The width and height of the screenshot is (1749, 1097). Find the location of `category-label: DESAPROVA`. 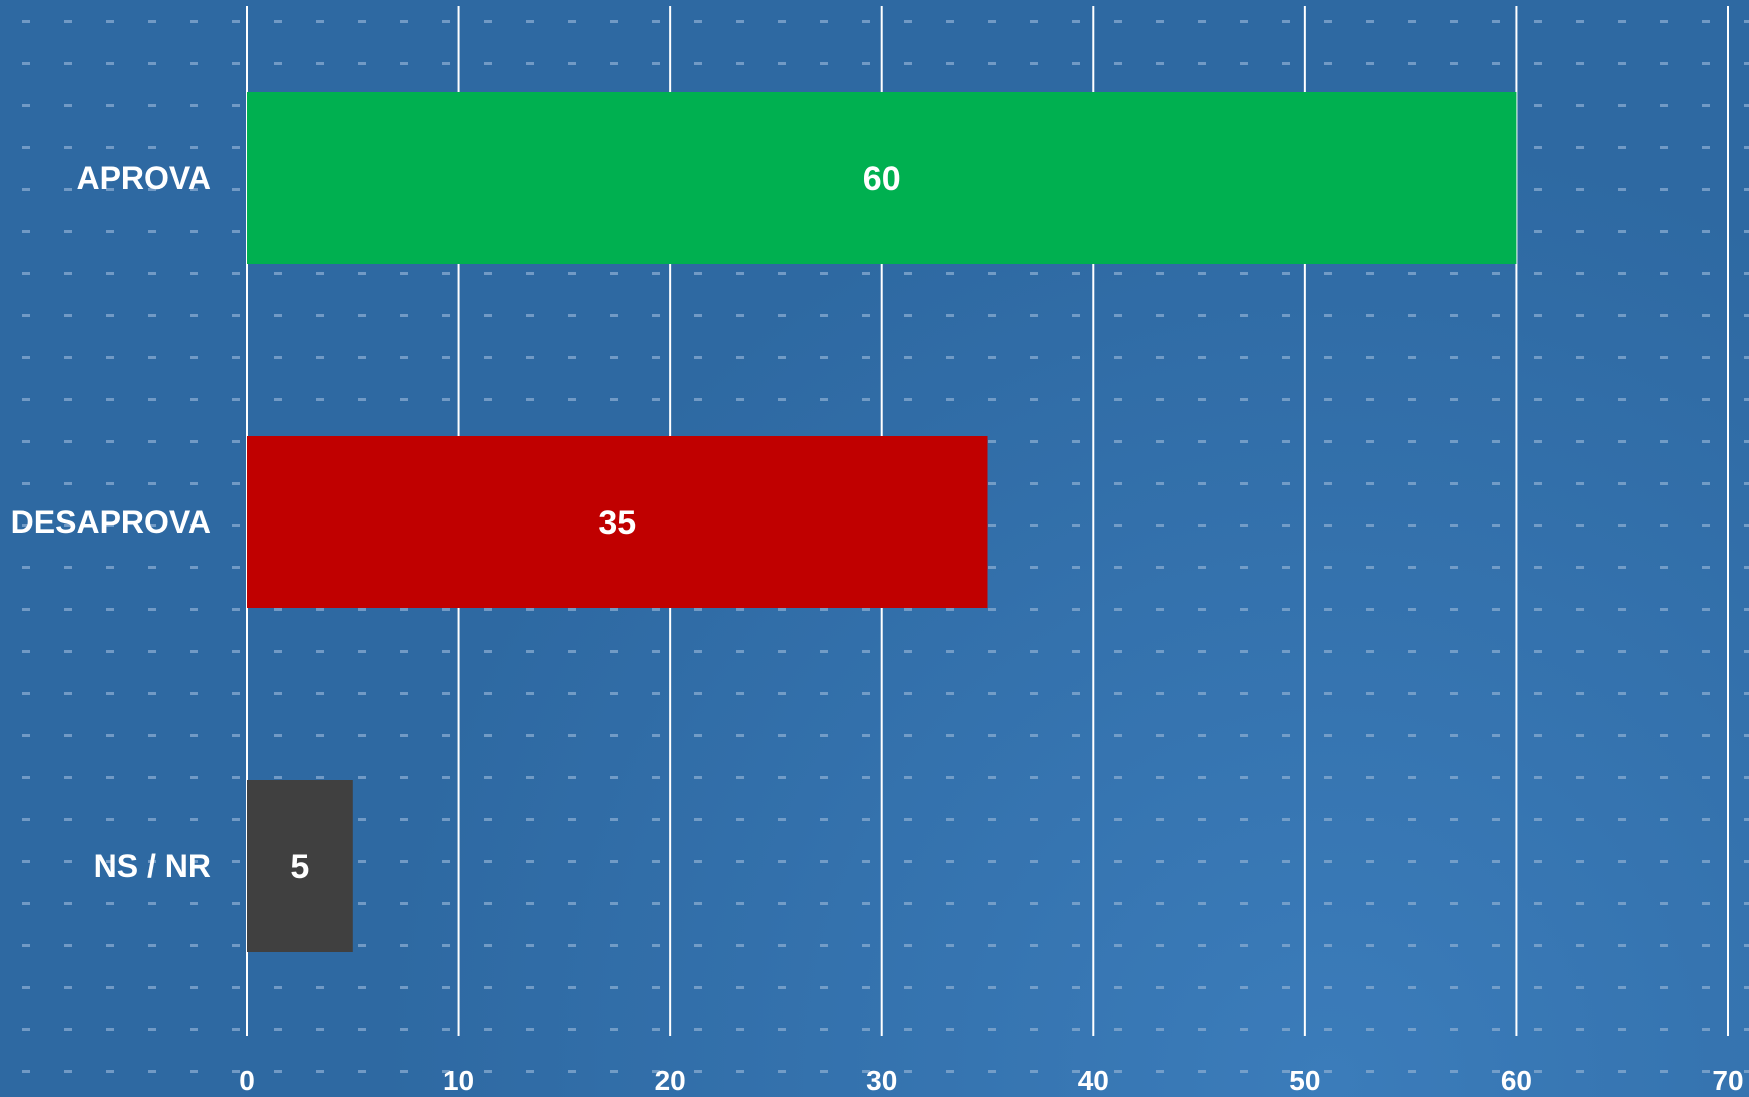

category-label: DESAPROVA is located at coordinates (111, 522).